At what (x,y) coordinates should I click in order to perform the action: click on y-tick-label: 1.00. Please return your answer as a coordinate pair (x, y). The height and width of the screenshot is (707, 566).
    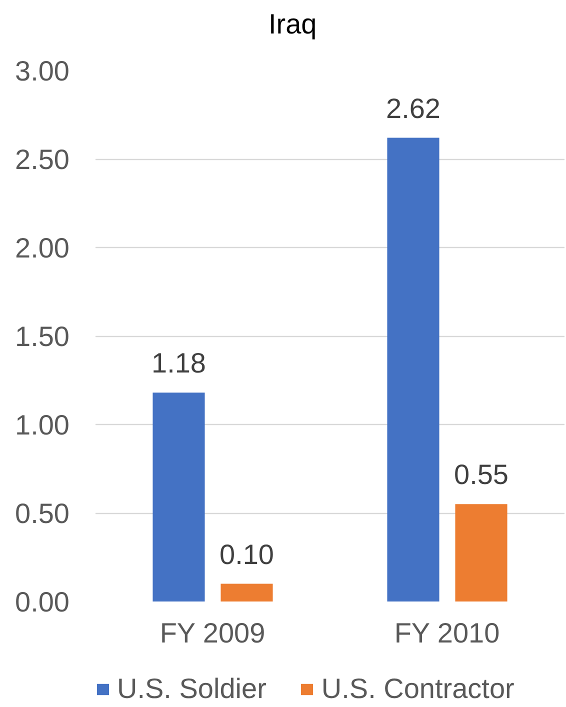
    Looking at the image, I should click on (42, 425).